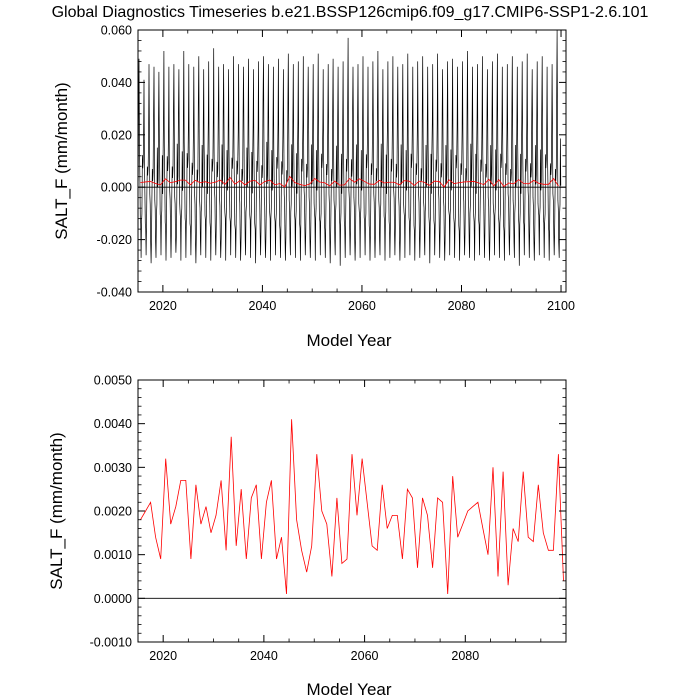  Describe the element at coordinates (116, 135) in the screenshot. I see `y-tick-label: 0.020` at that location.